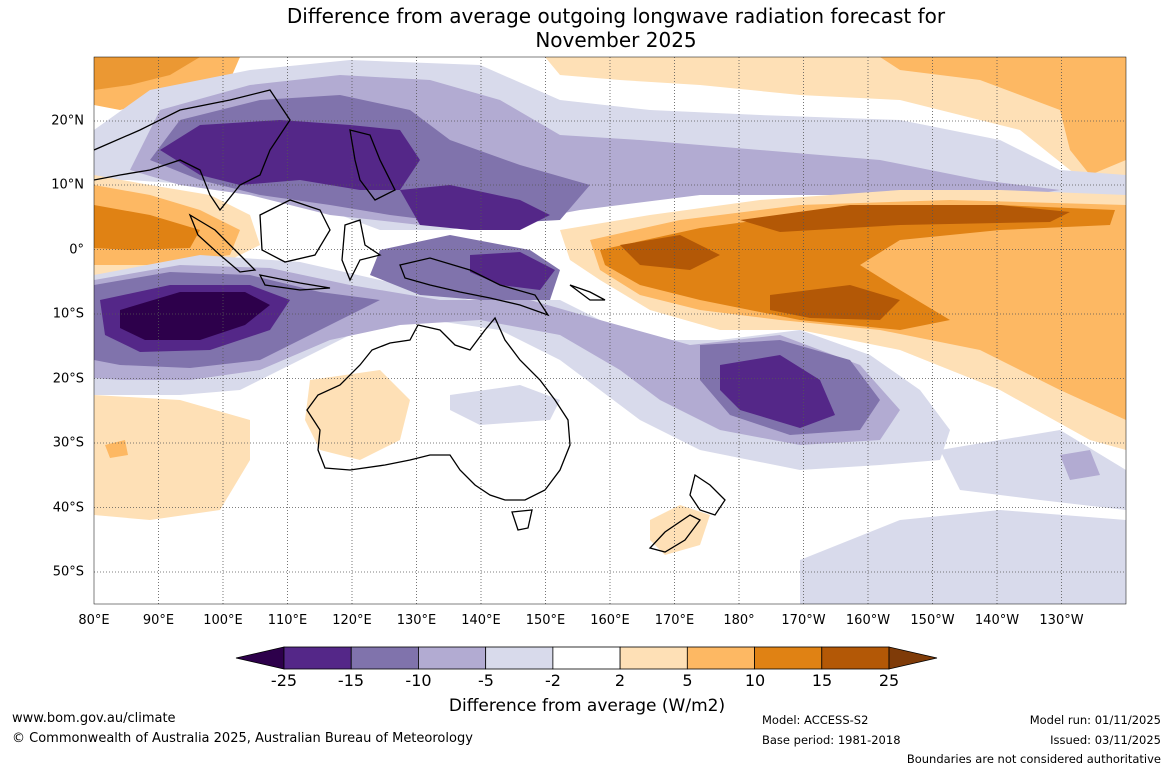  What do you see at coordinates (76, 249) in the screenshot?
I see `lat-label: 0°` at bounding box center [76, 249].